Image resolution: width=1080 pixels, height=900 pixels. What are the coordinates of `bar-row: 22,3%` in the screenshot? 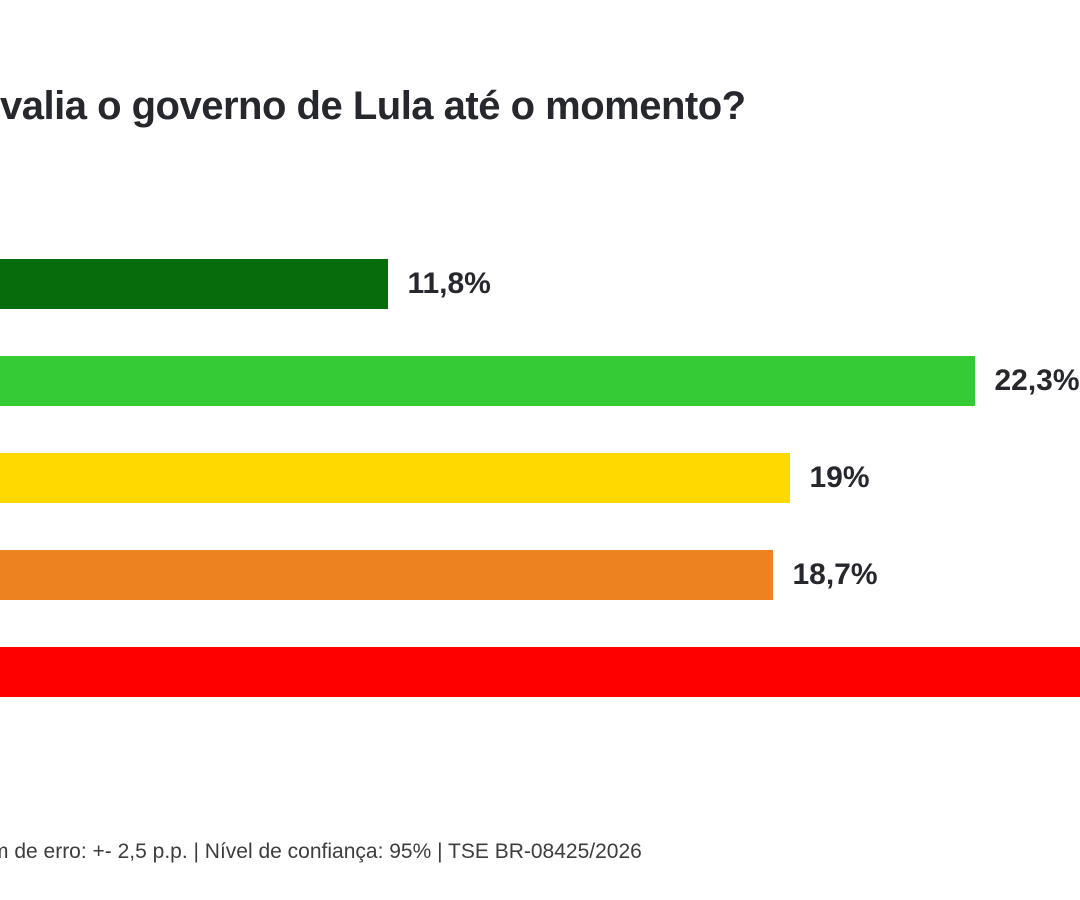 It's located at (540, 381).